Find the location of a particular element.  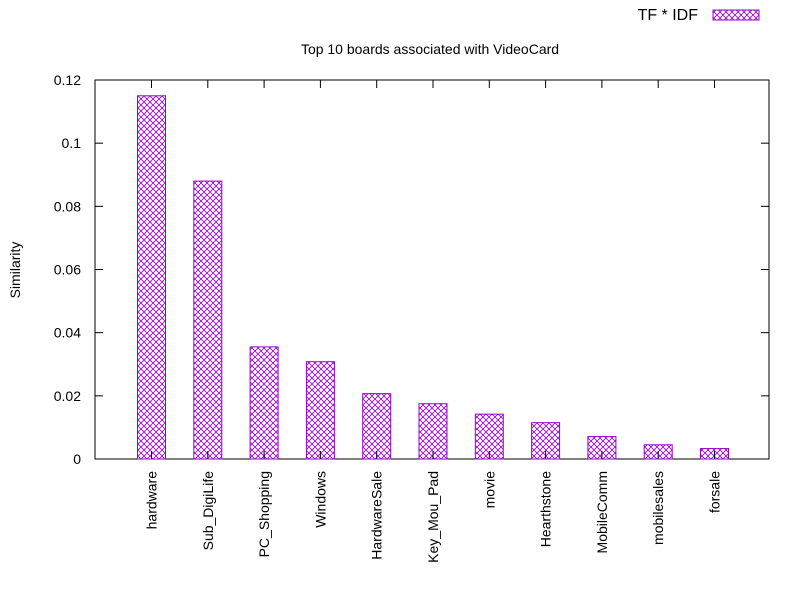

bar-pc-shopping is located at coordinates (264, 403).